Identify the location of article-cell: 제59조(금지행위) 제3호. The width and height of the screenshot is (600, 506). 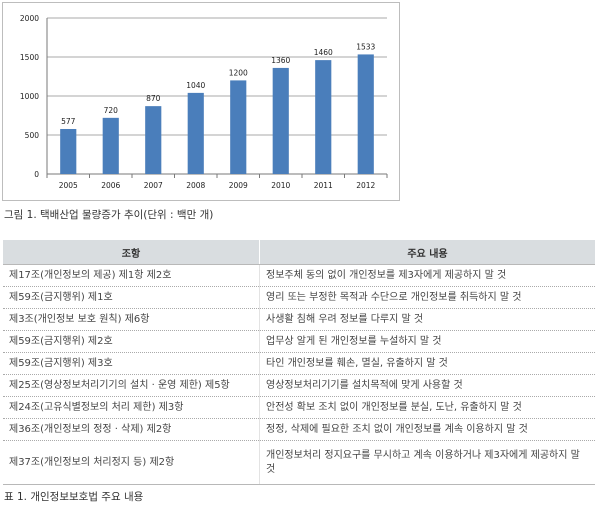
(131, 363).